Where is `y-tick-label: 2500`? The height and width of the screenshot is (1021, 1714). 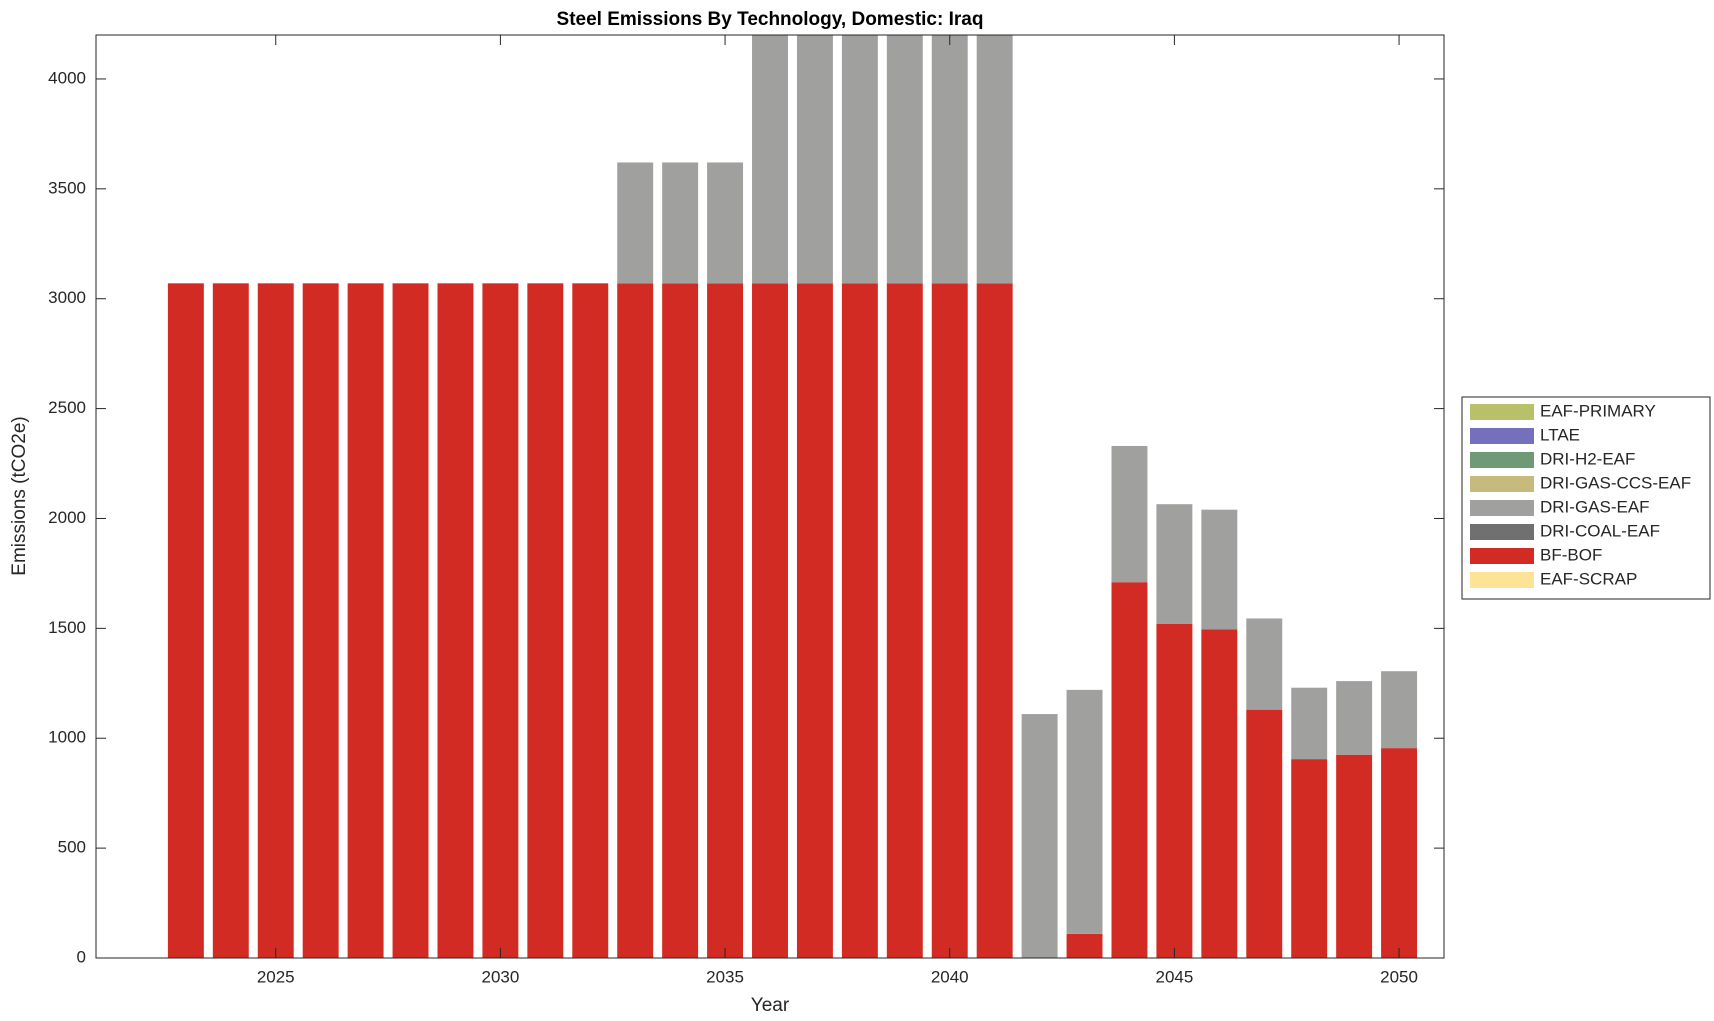 y-tick-label: 2500 is located at coordinates (67, 407).